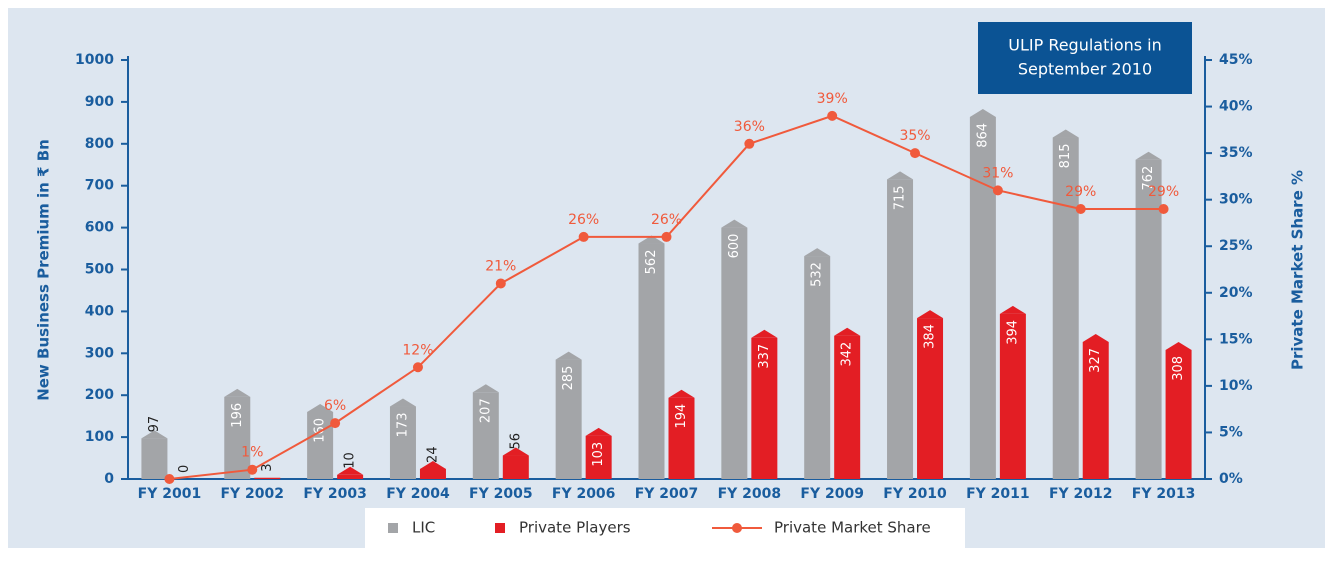  Describe the element at coordinates (1231, 432) in the screenshot. I see `y2-tick-label: 5%` at that location.